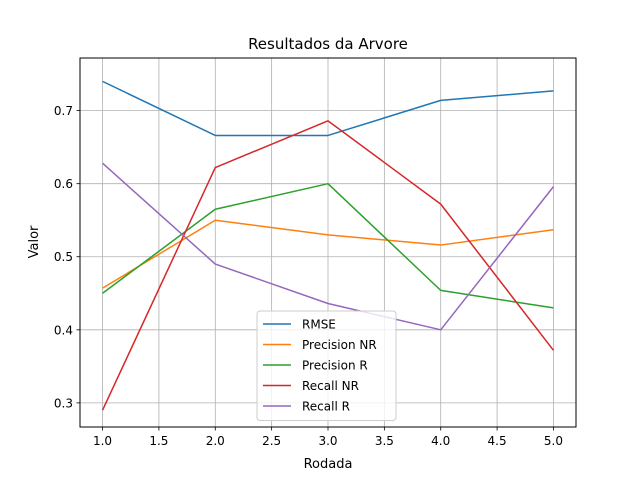 The width and height of the screenshot is (640, 480). I want to click on series-line-rmse, so click(328, 108).